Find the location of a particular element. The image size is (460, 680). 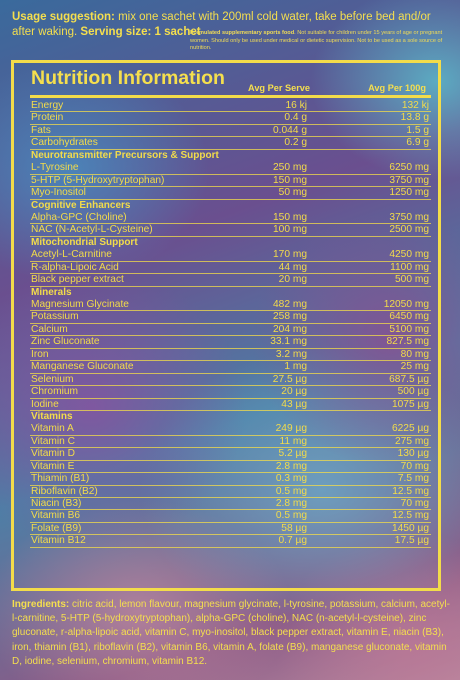

nutrient-name: Folate (B9) is located at coordinates (56, 528).